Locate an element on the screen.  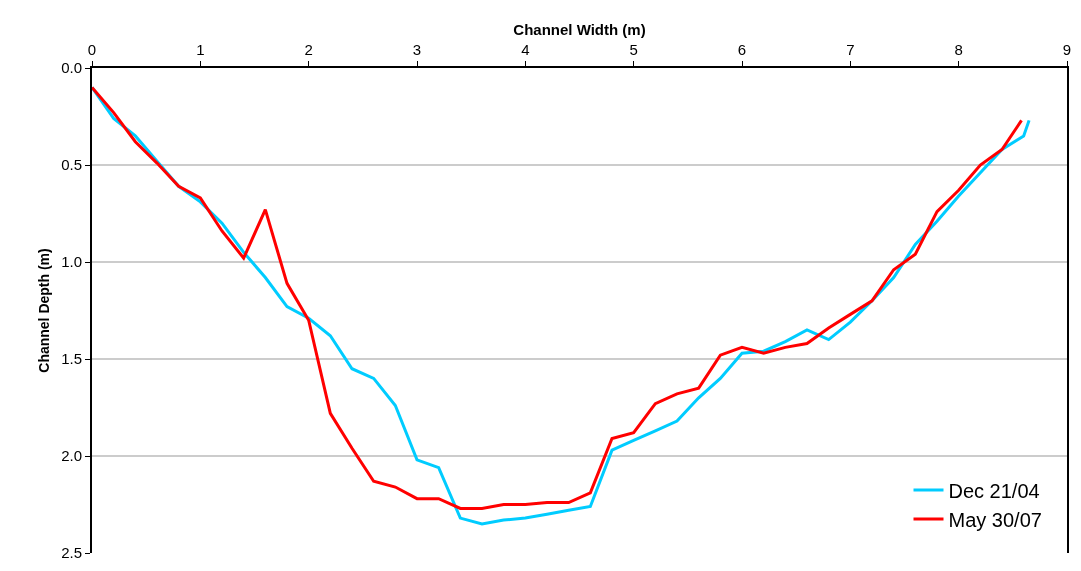
y-tick-label: 1.5 is located at coordinates (71, 359).